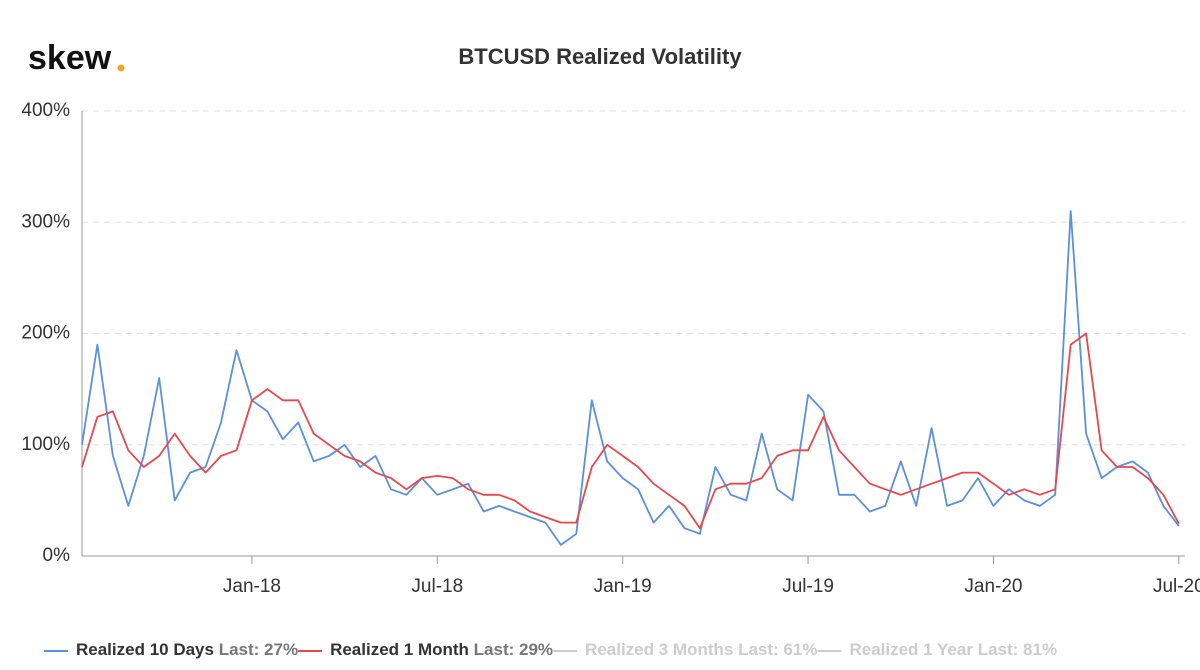  I want to click on y-tick-label: 0%, so click(57, 555).